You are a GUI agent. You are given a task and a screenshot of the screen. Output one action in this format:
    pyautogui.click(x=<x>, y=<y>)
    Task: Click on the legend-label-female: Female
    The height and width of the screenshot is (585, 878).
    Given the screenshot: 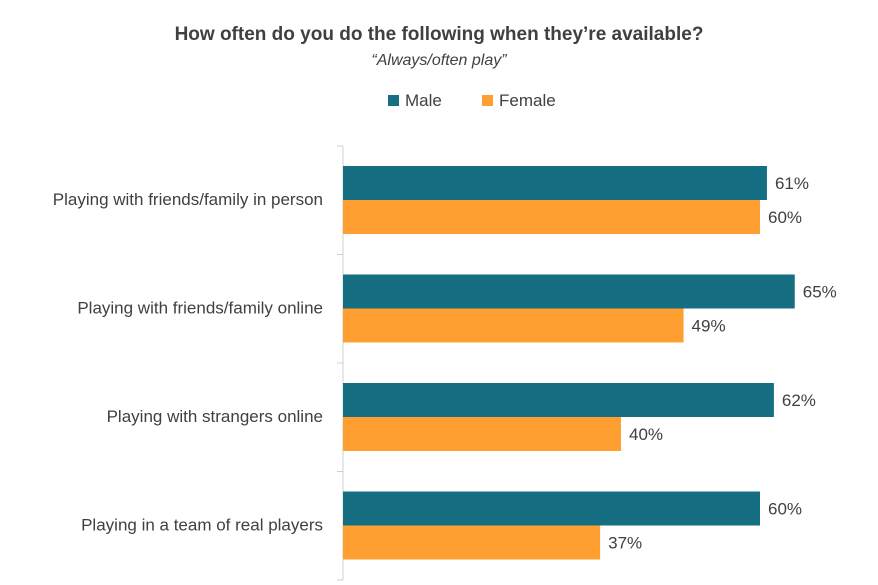 What is the action you would take?
    pyautogui.click(x=527, y=100)
    